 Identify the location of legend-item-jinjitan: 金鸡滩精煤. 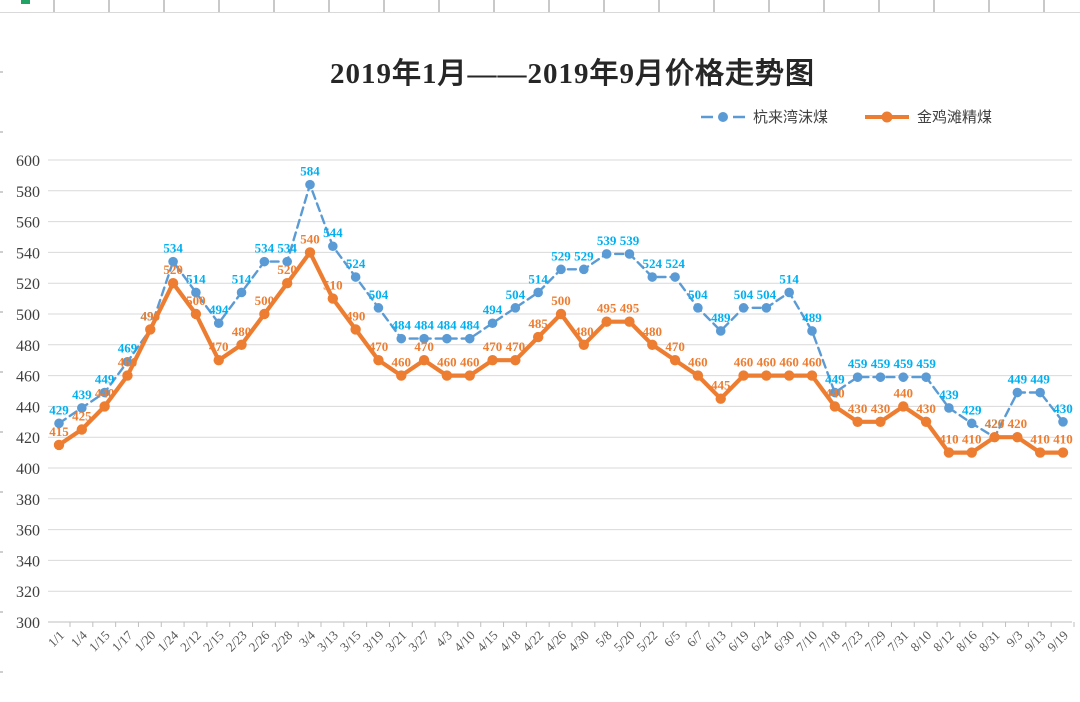
(928, 116).